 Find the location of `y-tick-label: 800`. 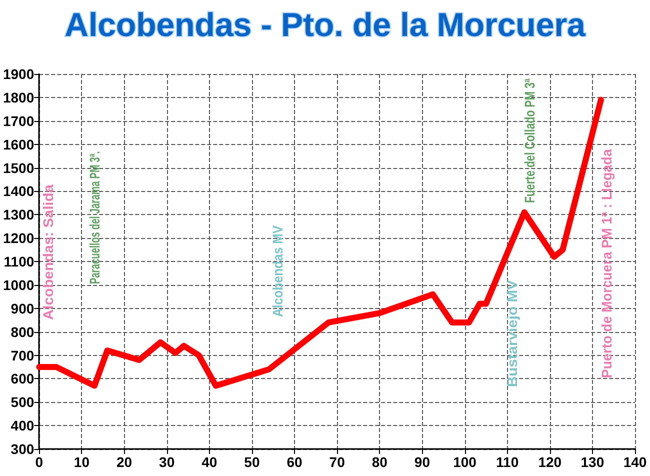

y-tick-label: 800 is located at coordinates (22, 332).